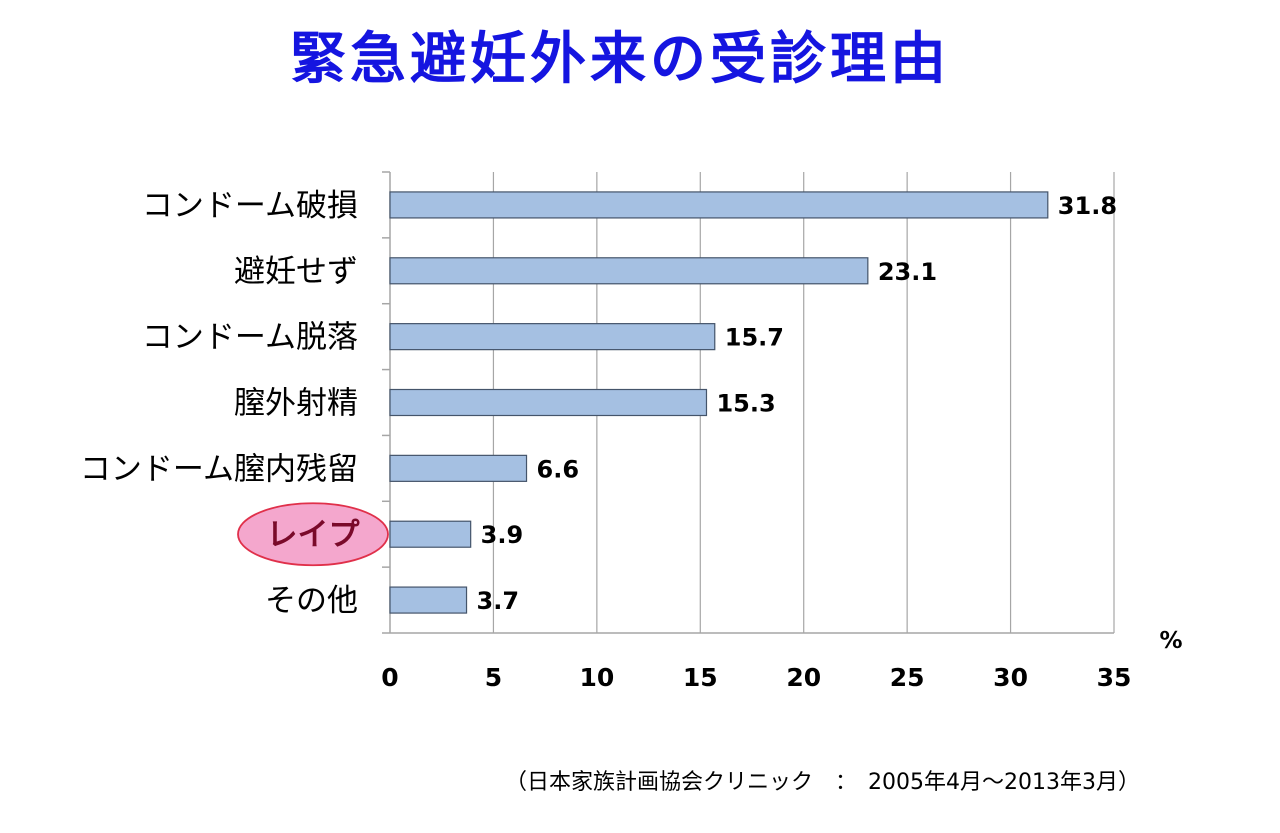 The width and height of the screenshot is (1280, 833). I want to click on category-label: その他, so click(311, 601).